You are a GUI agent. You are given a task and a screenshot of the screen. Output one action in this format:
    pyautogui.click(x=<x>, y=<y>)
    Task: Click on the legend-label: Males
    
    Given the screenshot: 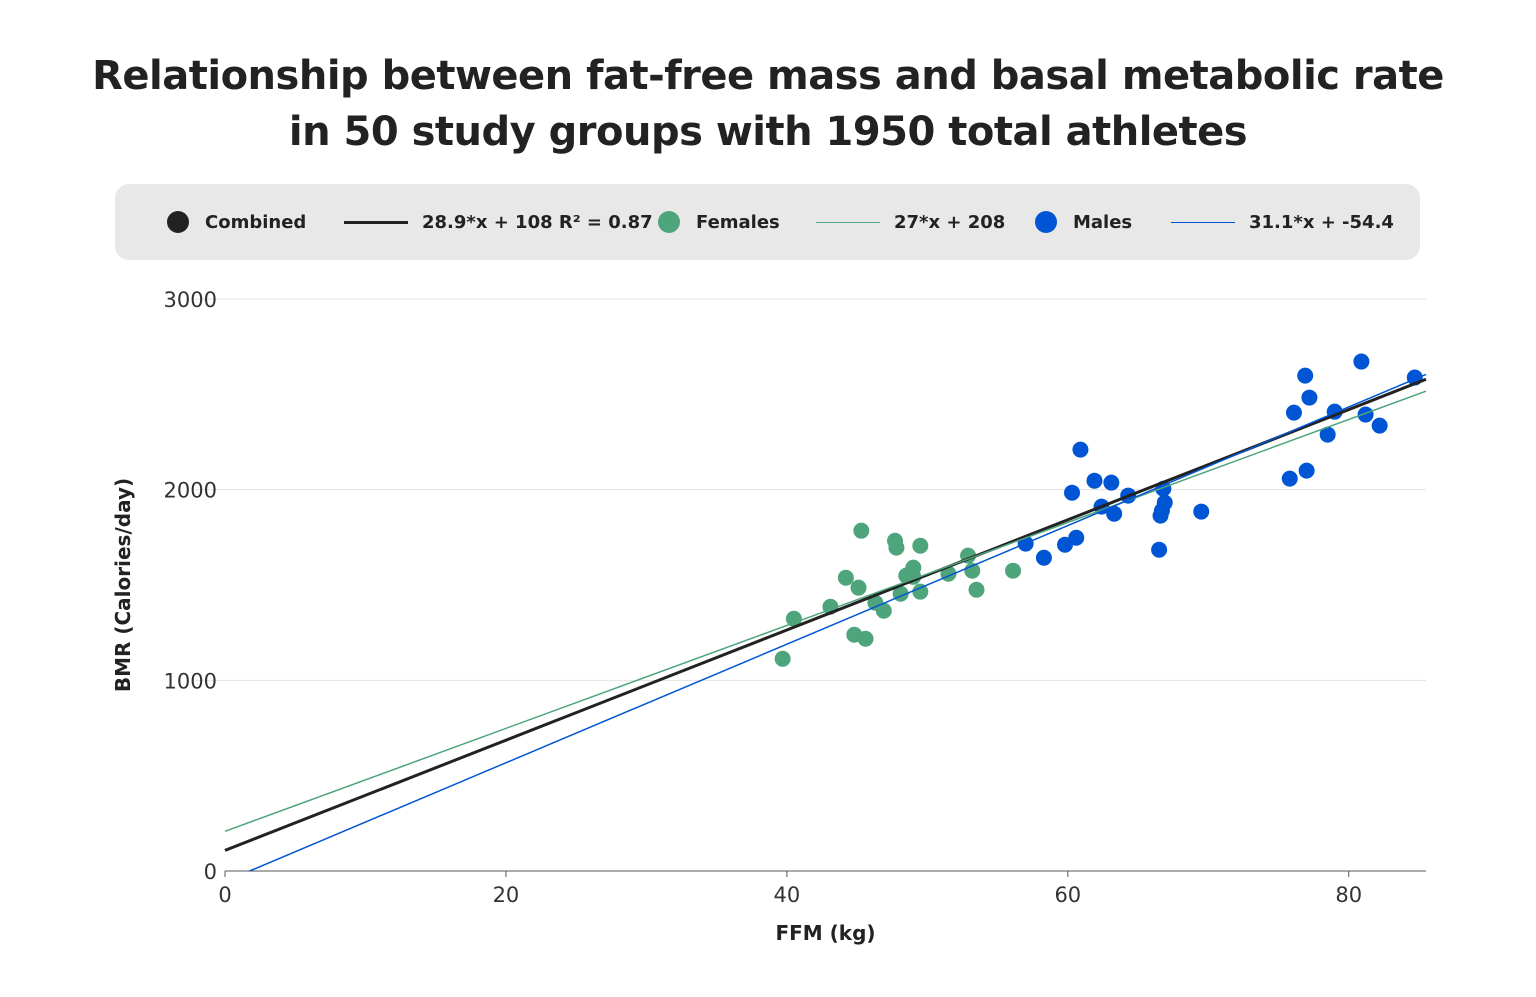 What is the action you would take?
    pyautogui.click(x=1103, y=222)
    